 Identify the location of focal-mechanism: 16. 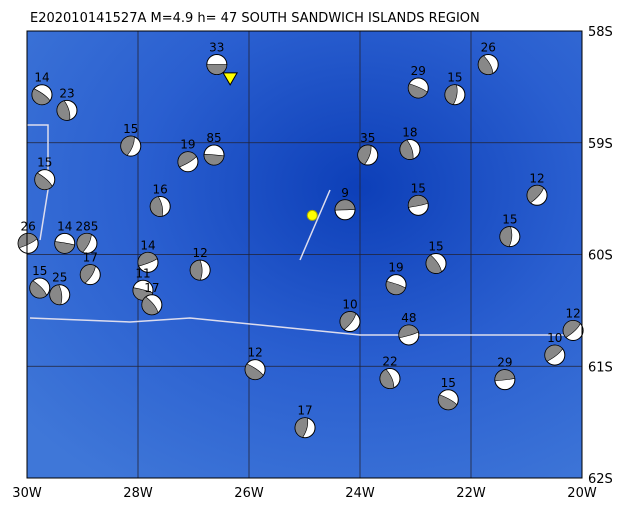
(160, 199).